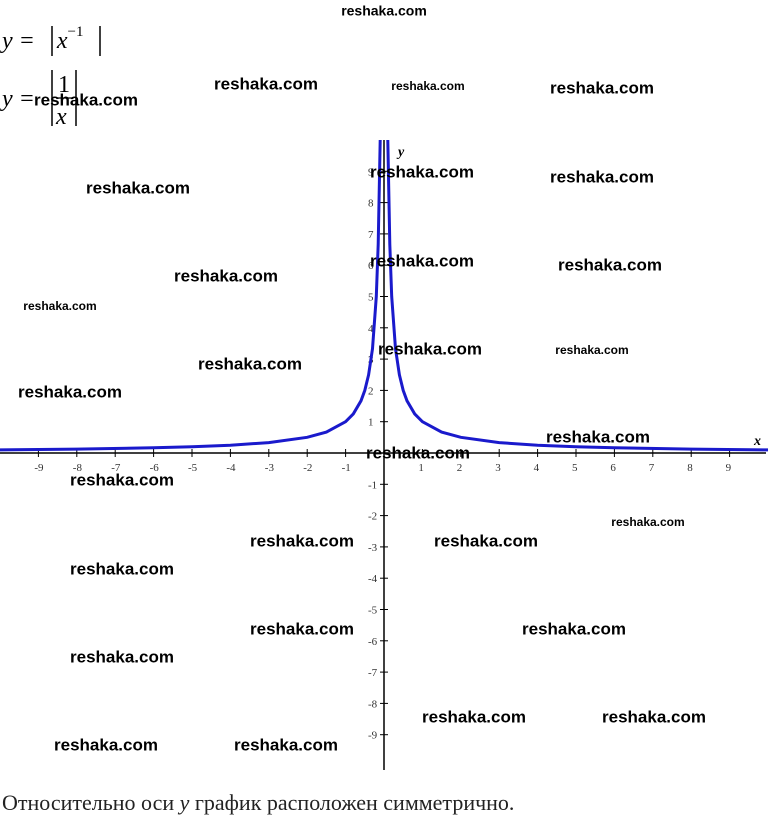 The image size is (768, 817). What do you see at coordinates (270, 468) in the screenshot?
I see `x-tick-label: -3` at bounding box center [270, 468].